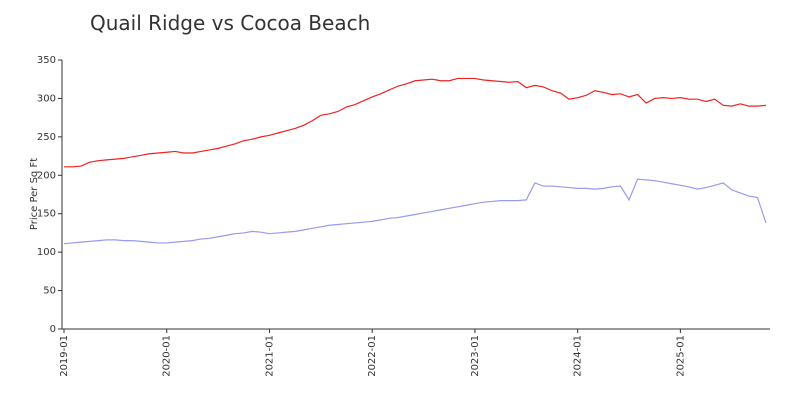 The width and height of the screenshot is (800, 404). I want to click on y-tick-label: 350, so click(46, 60).